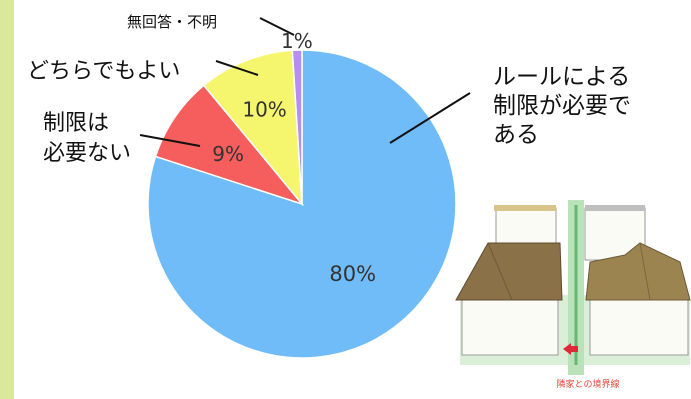 This screenshot has height=399, width=691. Describe the element at coordinates (639, 327) in the screenshot. I see `house-front-right-wall` at that location.